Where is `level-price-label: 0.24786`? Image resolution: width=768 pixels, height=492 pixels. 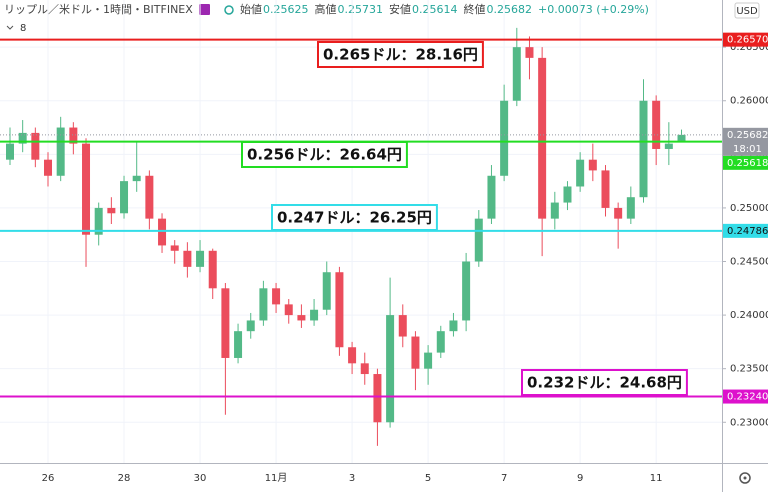
level-price-label: 0.24786 is located at coordinates (747, 231).